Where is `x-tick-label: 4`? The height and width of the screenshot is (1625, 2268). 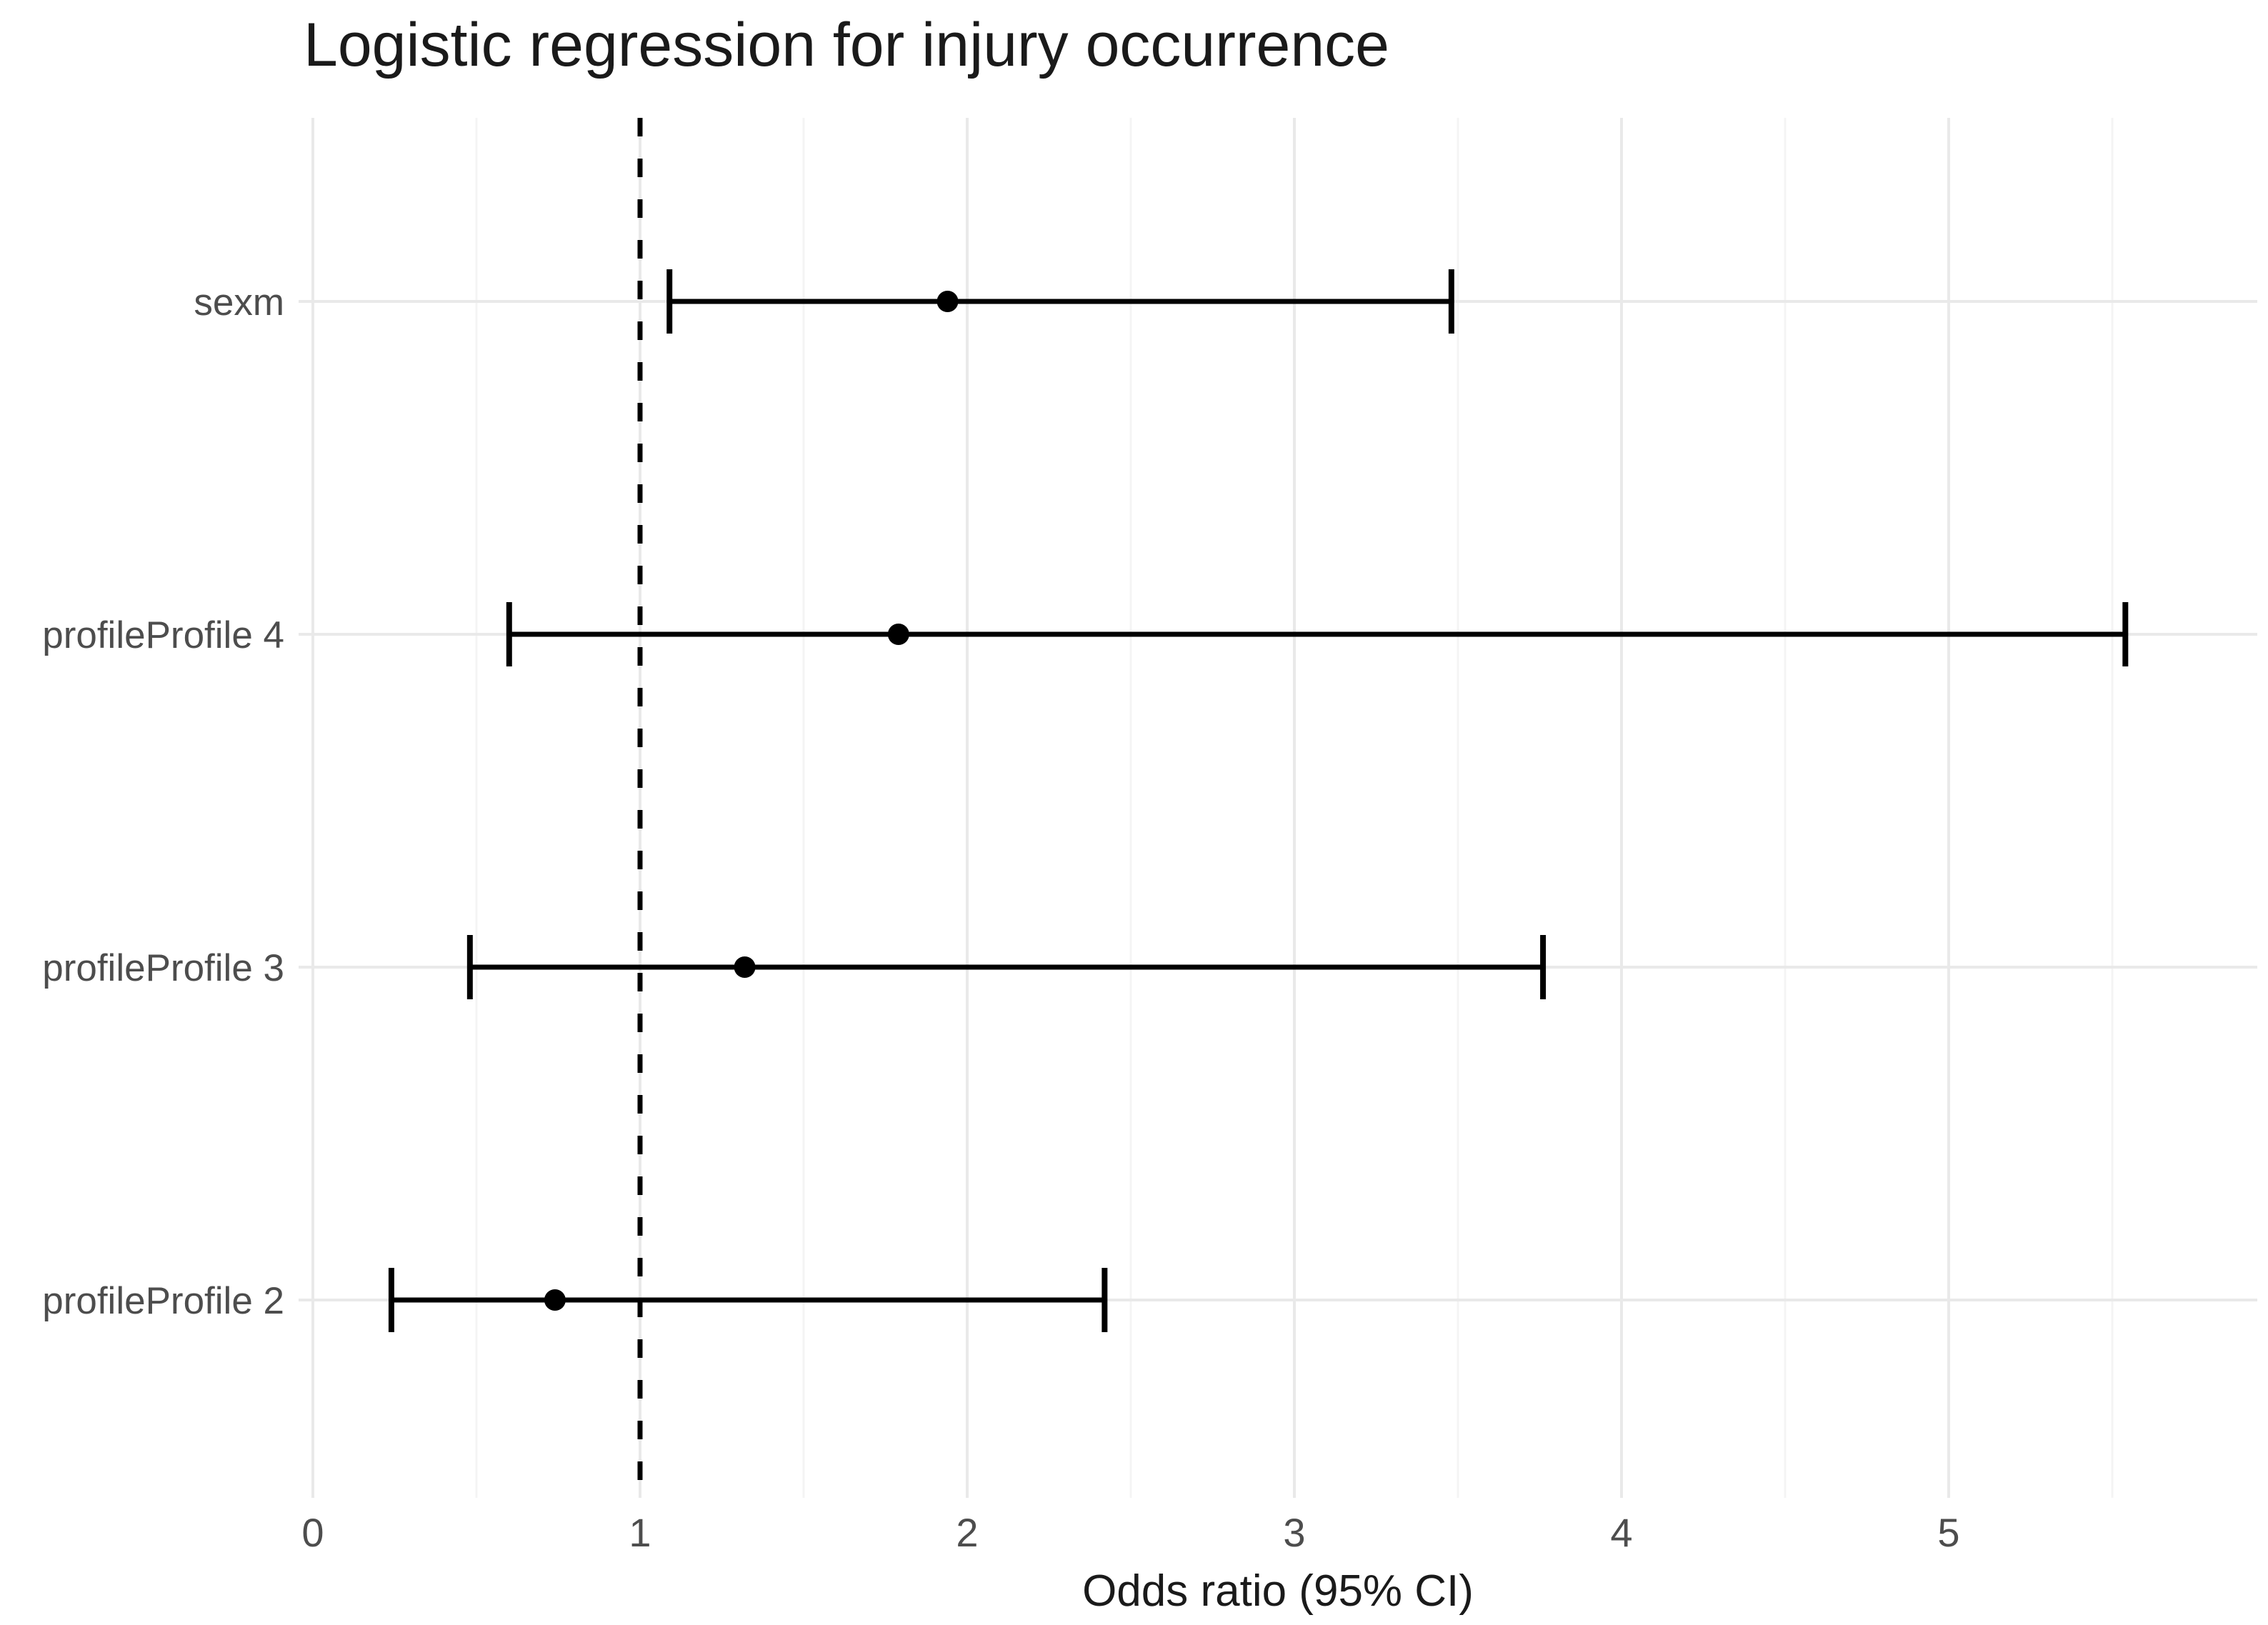 x-tick-label: 4 is located at coordinates (1621, 1532).